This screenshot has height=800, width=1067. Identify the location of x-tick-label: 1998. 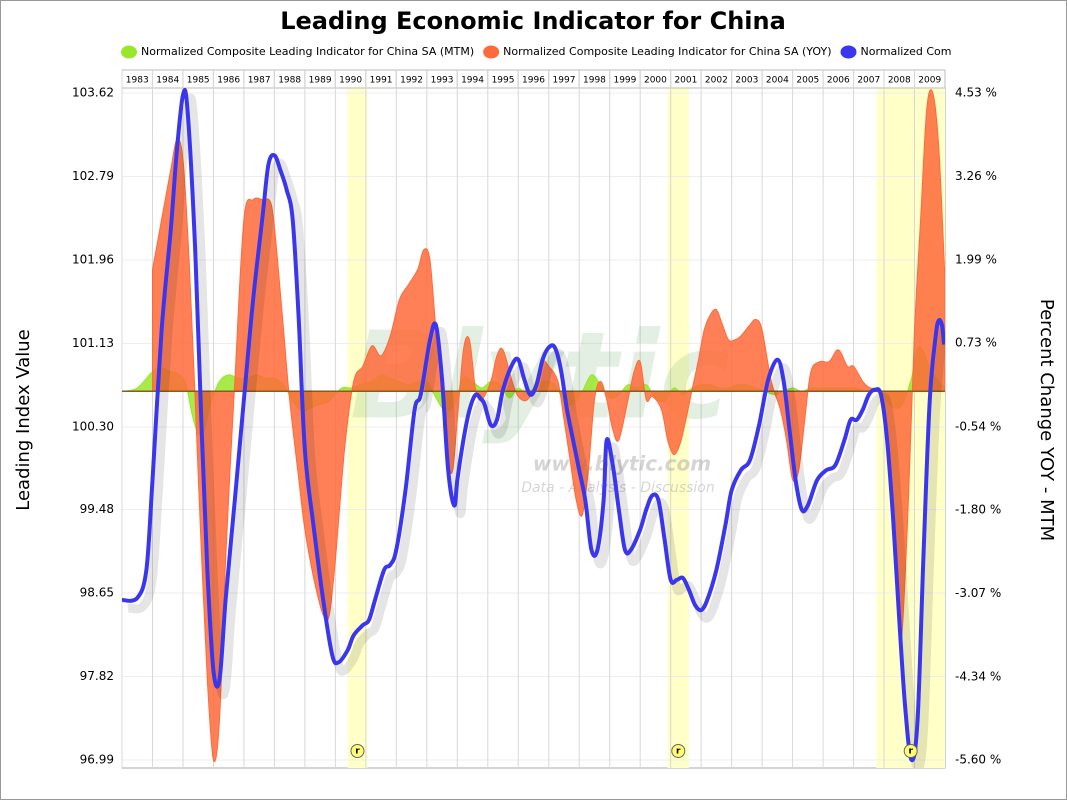
(594, 81).